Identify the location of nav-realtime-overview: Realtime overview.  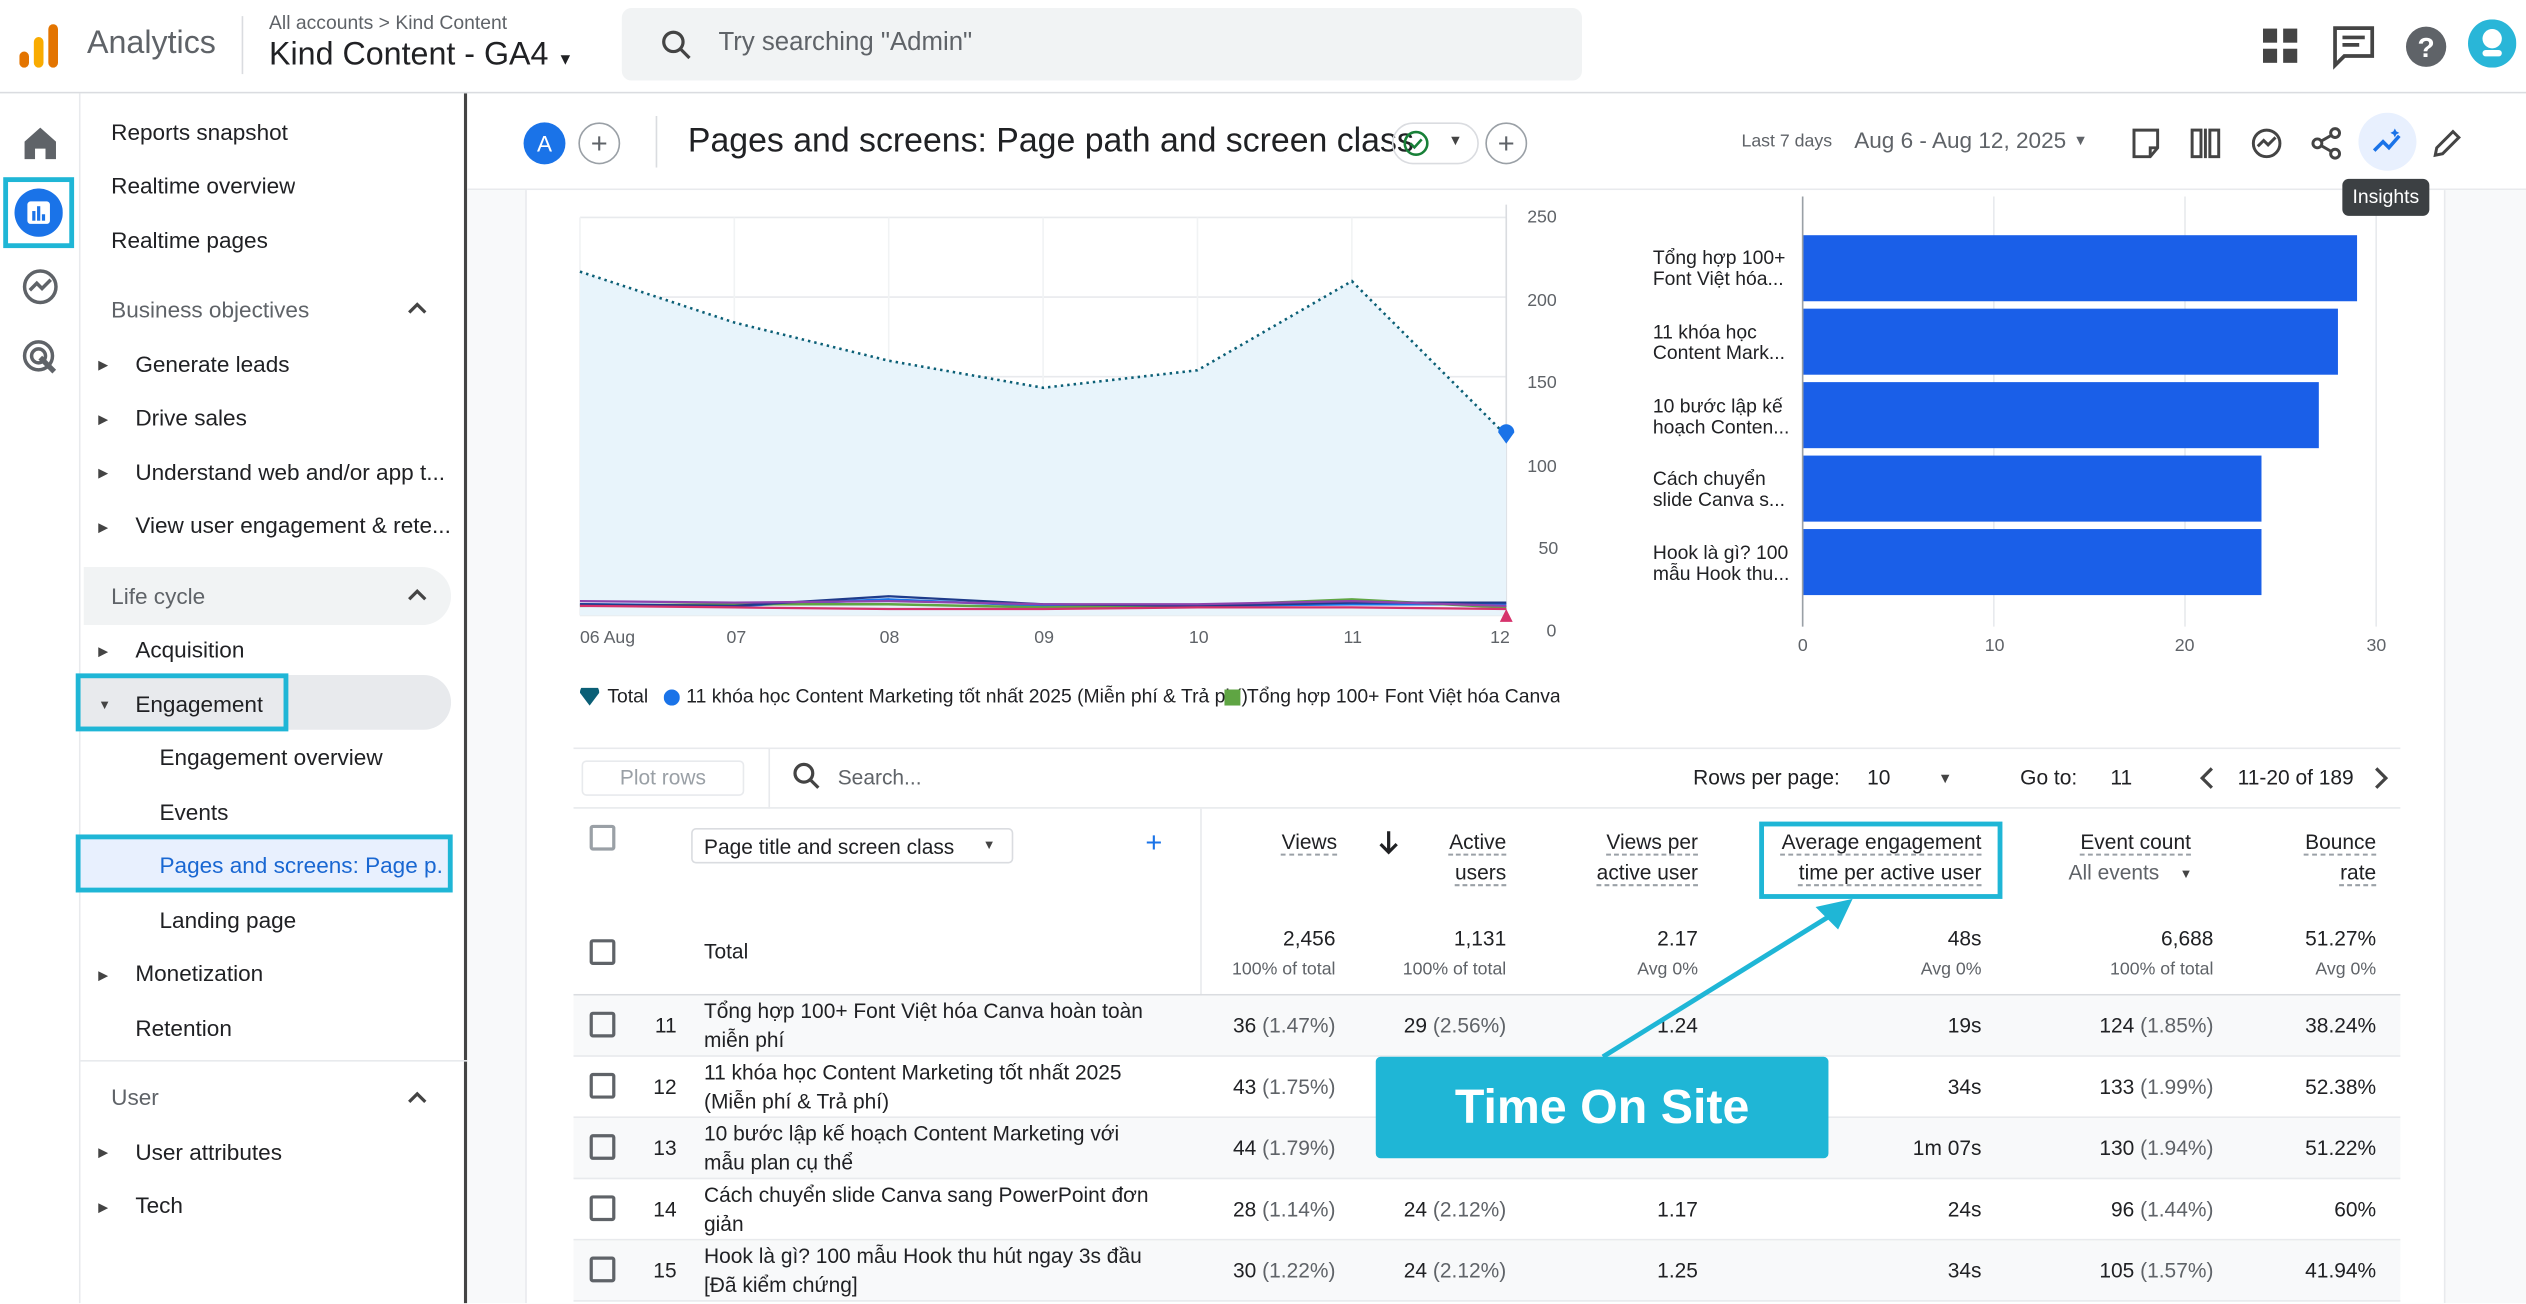
(203, 185).